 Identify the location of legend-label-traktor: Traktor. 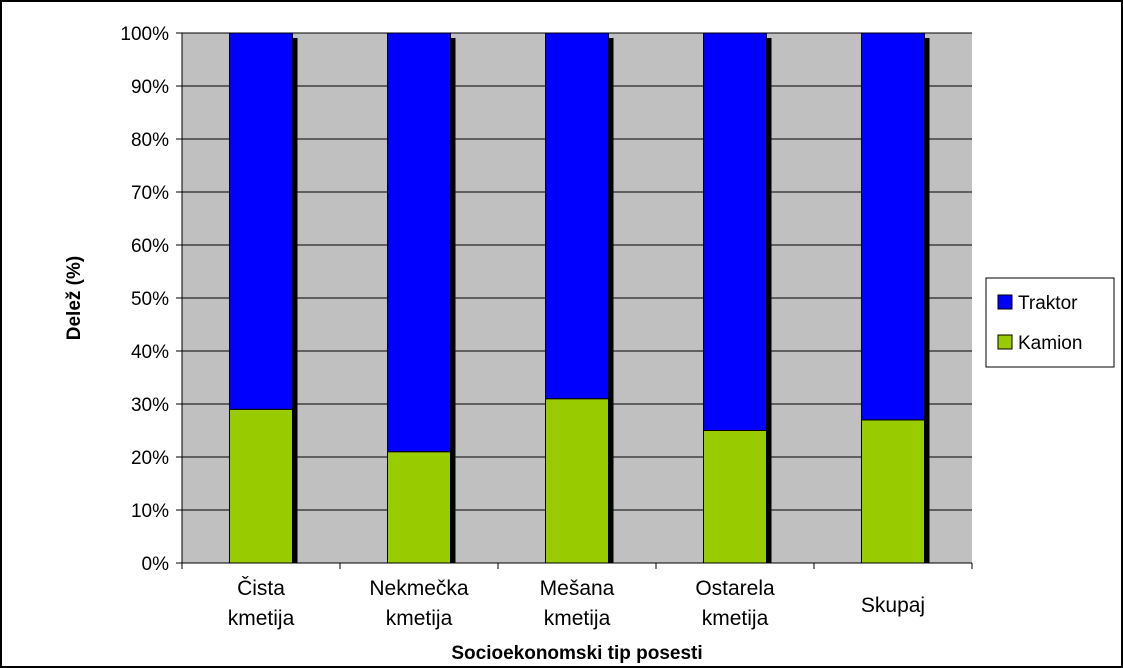
(1048, 303).